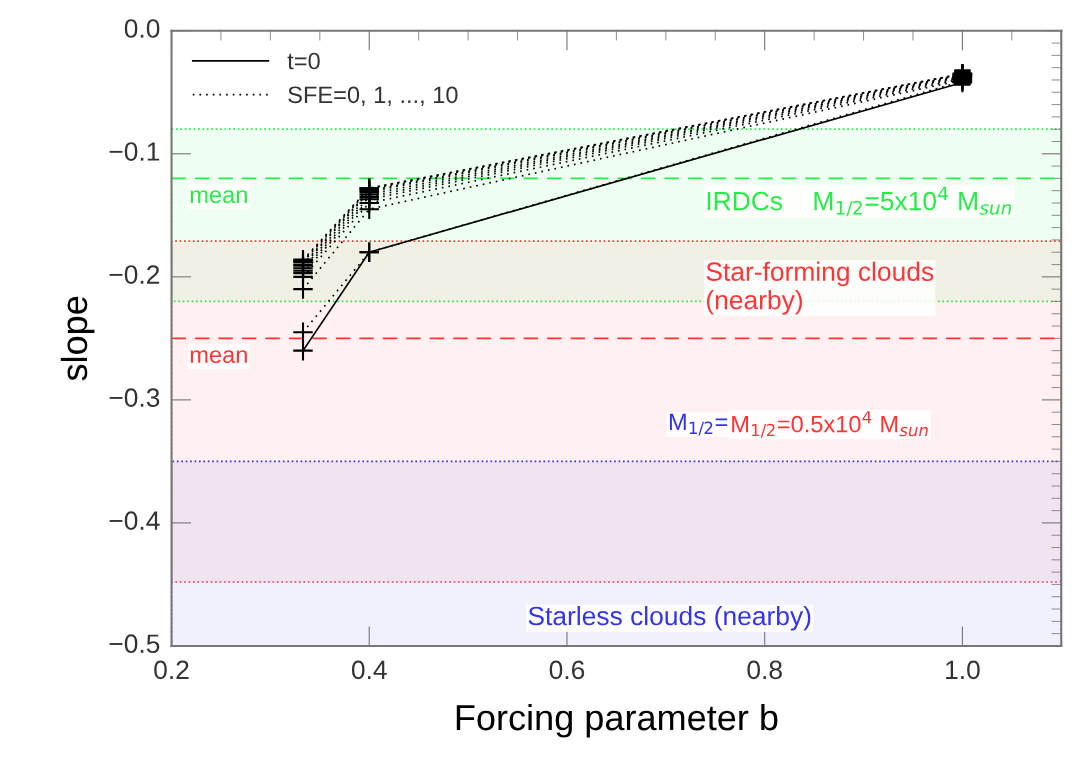  What do you see at coordinates (134, 644) in the screenshot?
I see `y-tick-label: −0.5` at bounding box center [134, 644].